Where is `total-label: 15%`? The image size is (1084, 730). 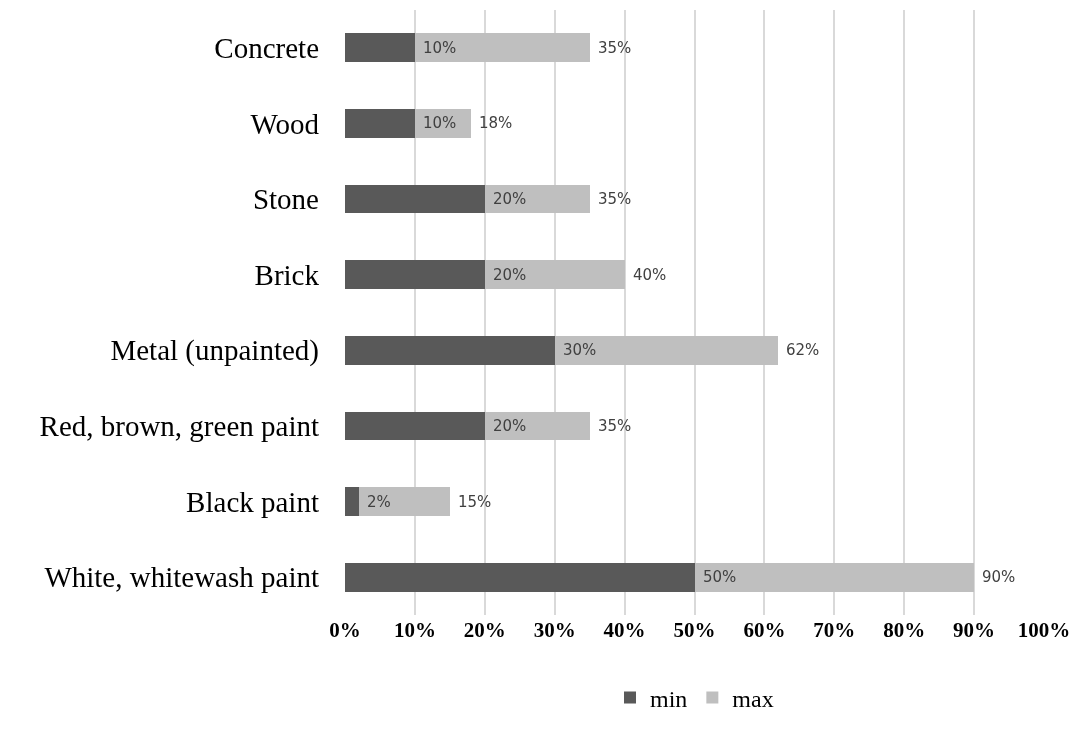 total-label: 15% is located at coordinates (475, 502).